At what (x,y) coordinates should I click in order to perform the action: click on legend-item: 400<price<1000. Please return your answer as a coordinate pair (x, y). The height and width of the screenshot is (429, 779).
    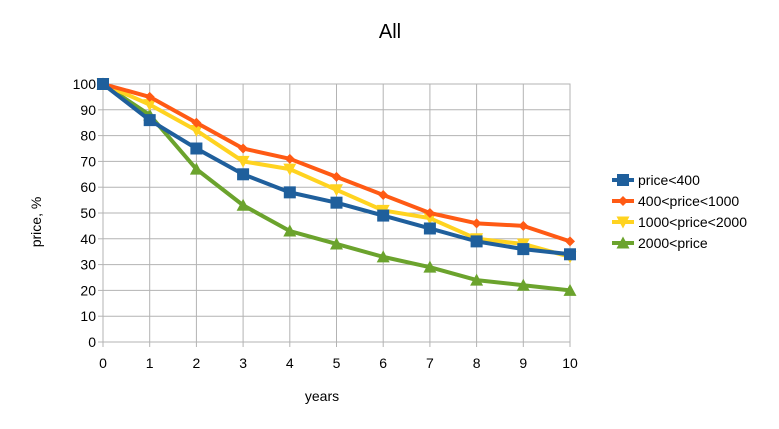
    Looking at the image, I should click on (675, 201).